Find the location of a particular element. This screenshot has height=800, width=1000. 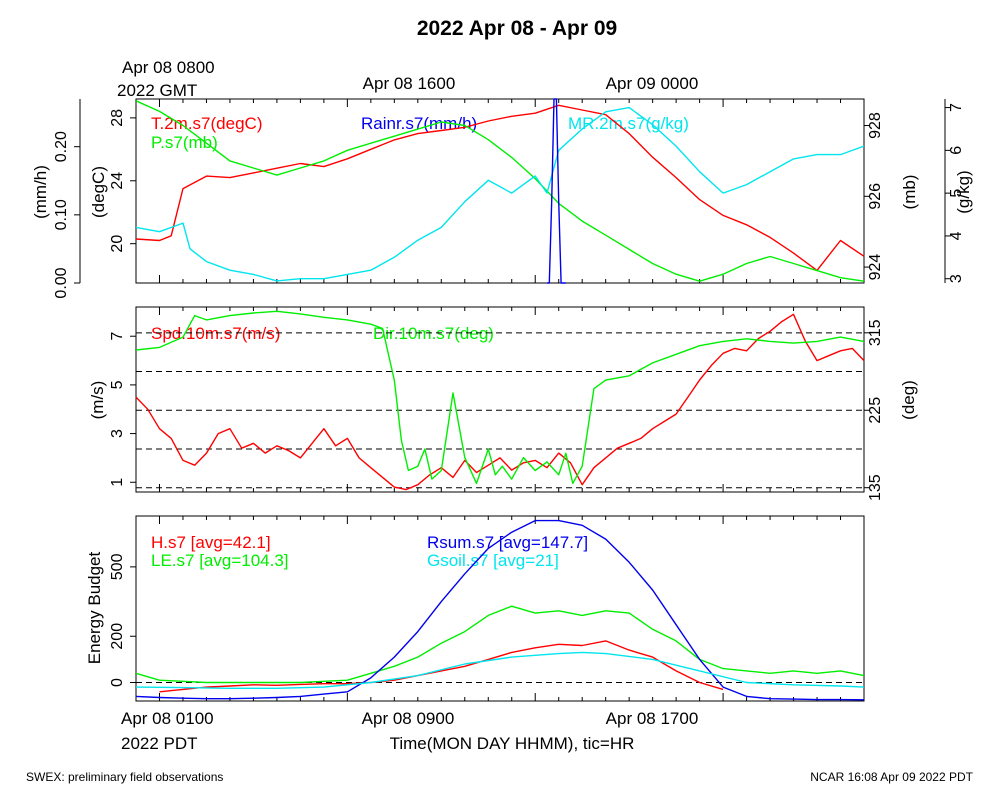

temp-axis-tick-label: 20 is located at coordinates (117, 244).